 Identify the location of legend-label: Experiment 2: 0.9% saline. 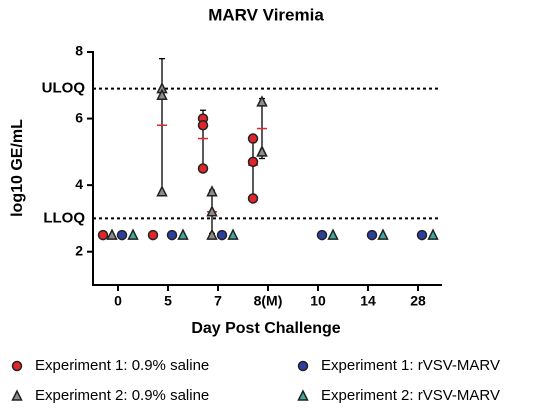
(122, 395).